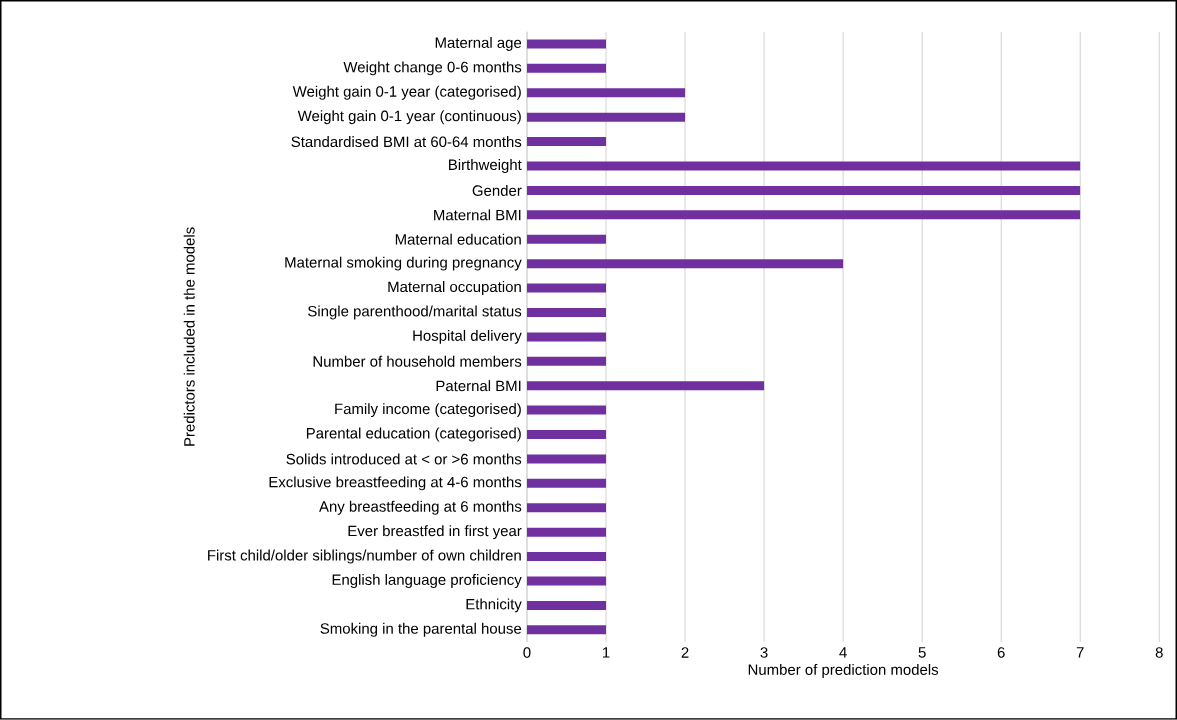 The height and width of the screenshot is (720, 1177). I want to click on x-axis-title: Number of prediction models, so click(843, 671).